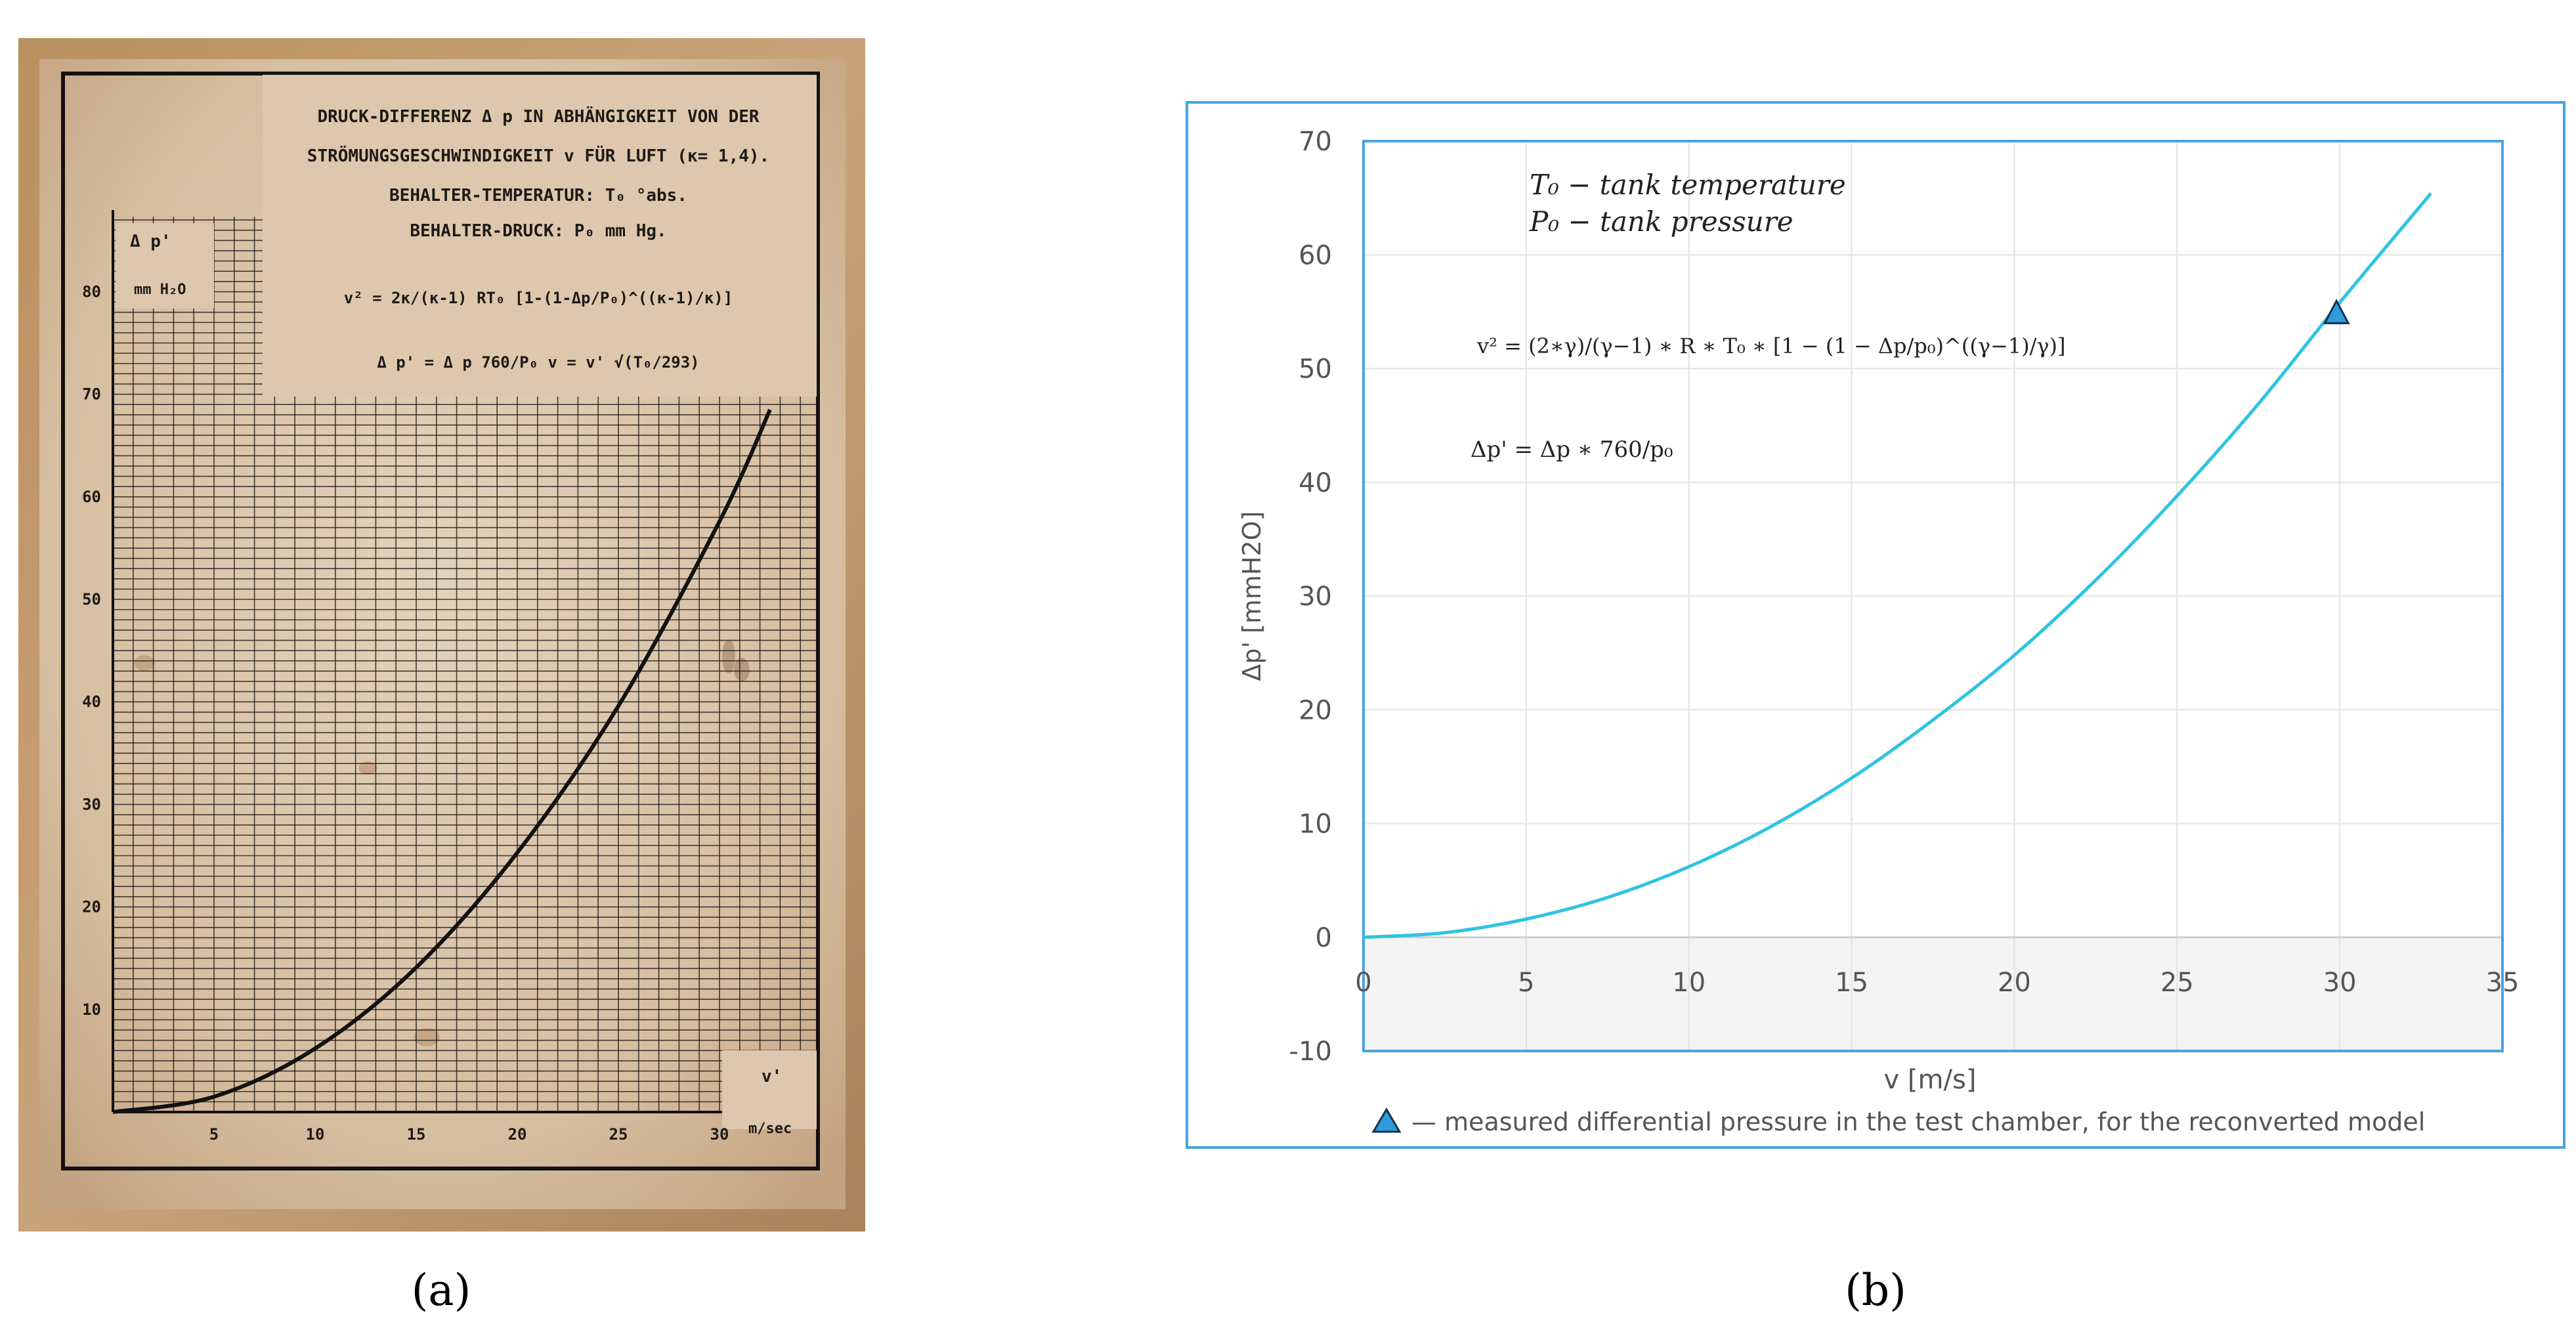 The width and height of the screenshot is (2576, 1330). What do you see at coordinates (770, 1129) in the screenshot?
I see `paper-x-unit: m/sec` at bounding box center [770, 1129].